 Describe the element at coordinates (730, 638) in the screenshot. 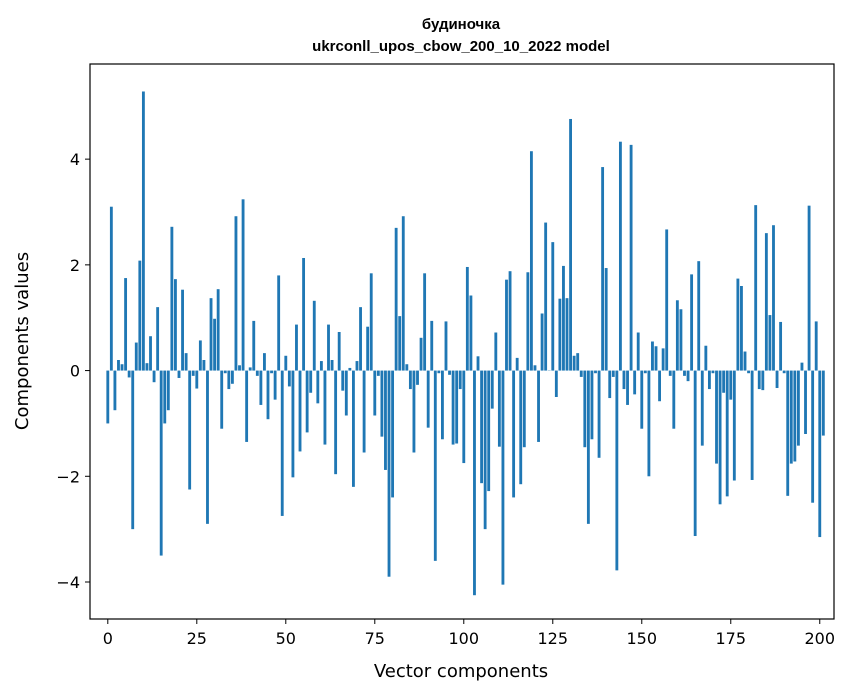

I see `x-tick-label: 175` at that location.